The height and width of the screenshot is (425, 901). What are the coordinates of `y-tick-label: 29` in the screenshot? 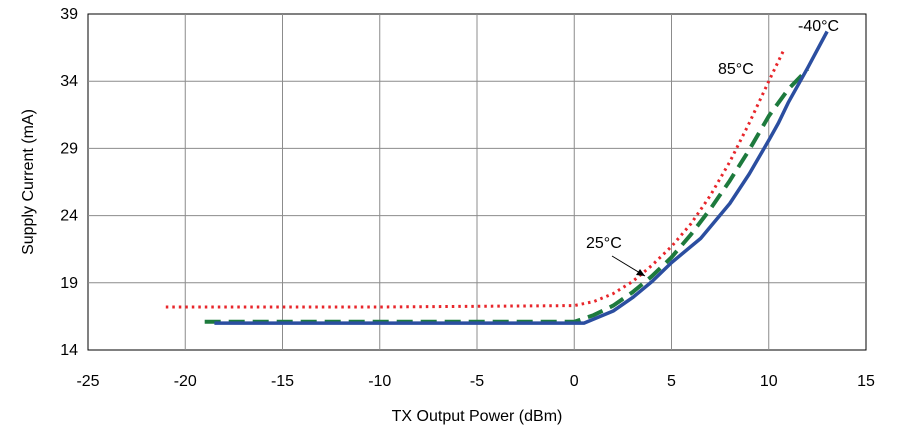 It's located at (69, 148).